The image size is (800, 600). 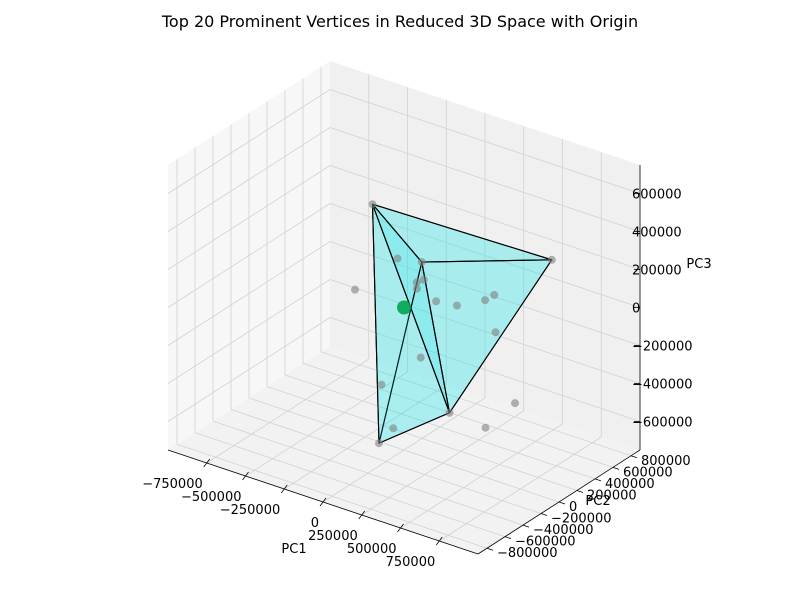 I want to click on hull-face, so click(x=411, y=323).